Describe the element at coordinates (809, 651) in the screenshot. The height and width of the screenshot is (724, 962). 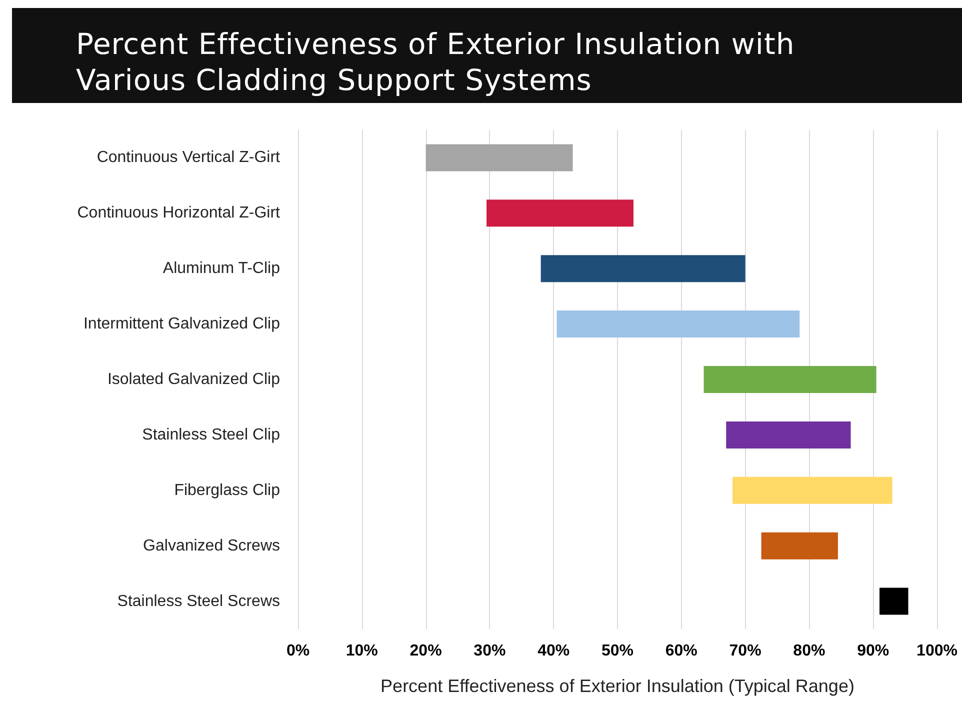
I see `x-tick-label: 80%` at that location.